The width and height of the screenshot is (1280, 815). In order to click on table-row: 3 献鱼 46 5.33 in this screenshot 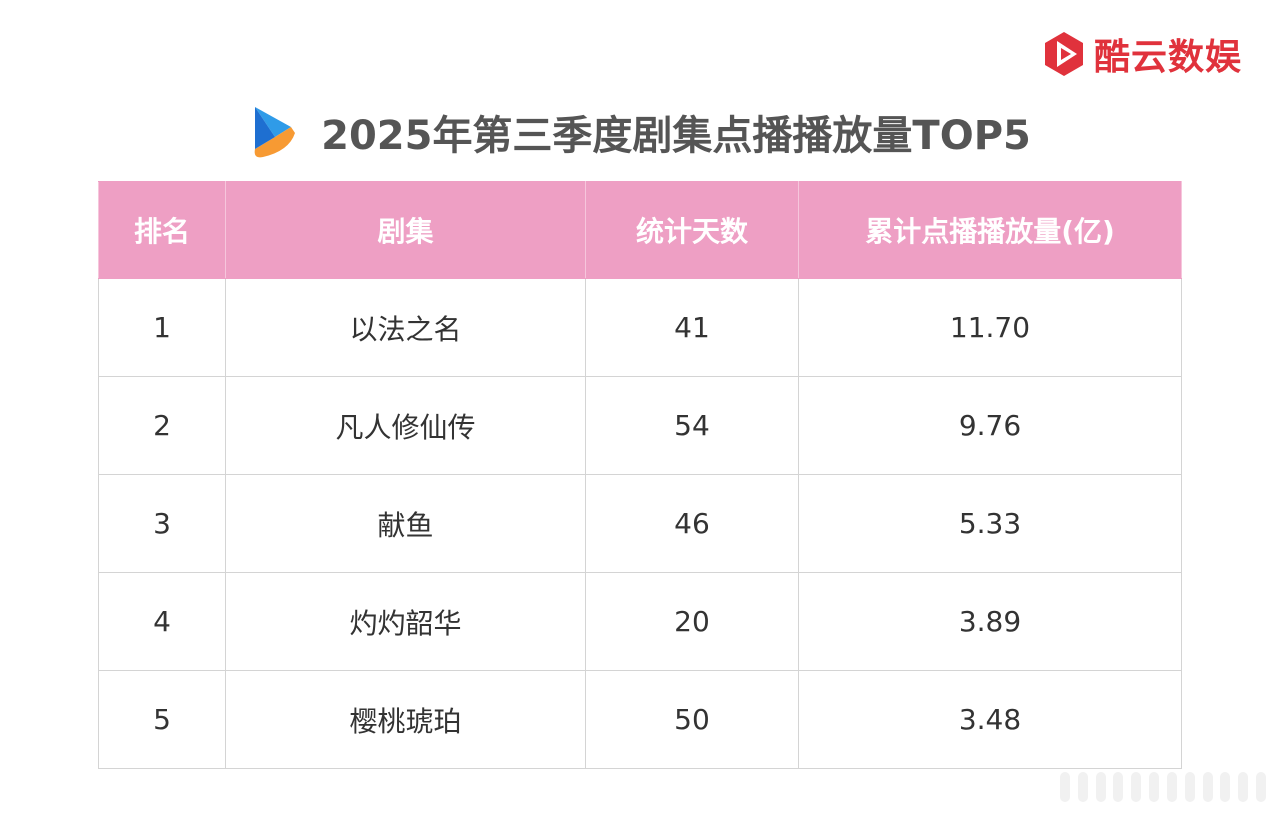, I will do `click(640, 523)`.